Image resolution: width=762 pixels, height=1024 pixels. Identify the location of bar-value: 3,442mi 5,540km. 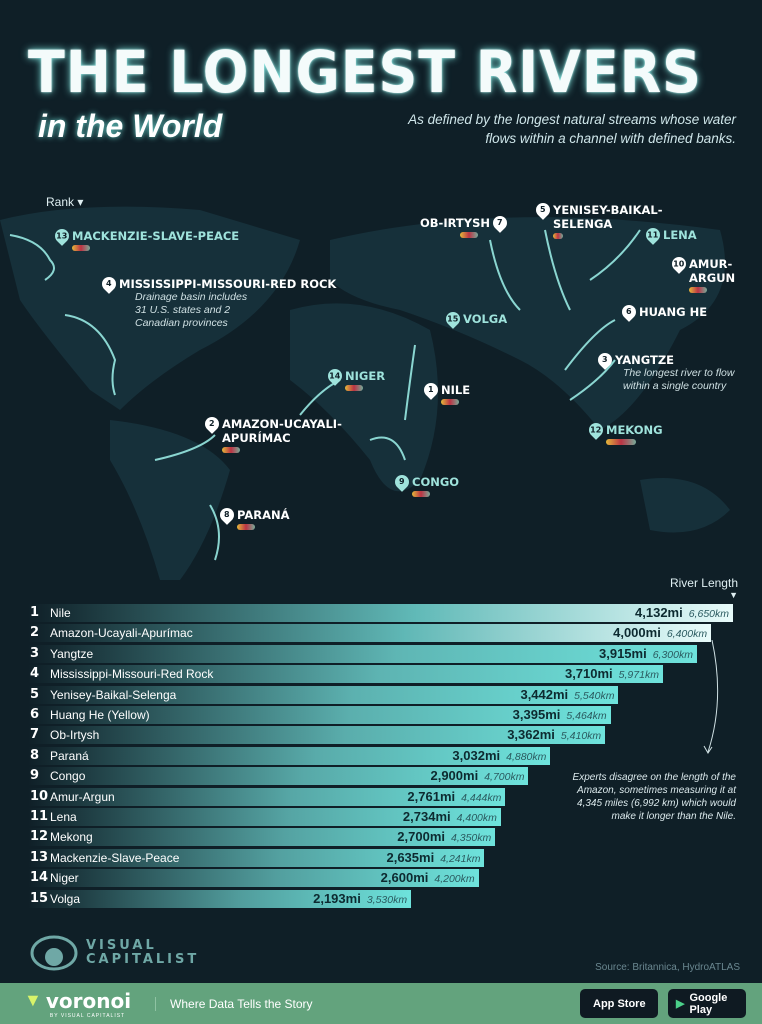
(567, 694).